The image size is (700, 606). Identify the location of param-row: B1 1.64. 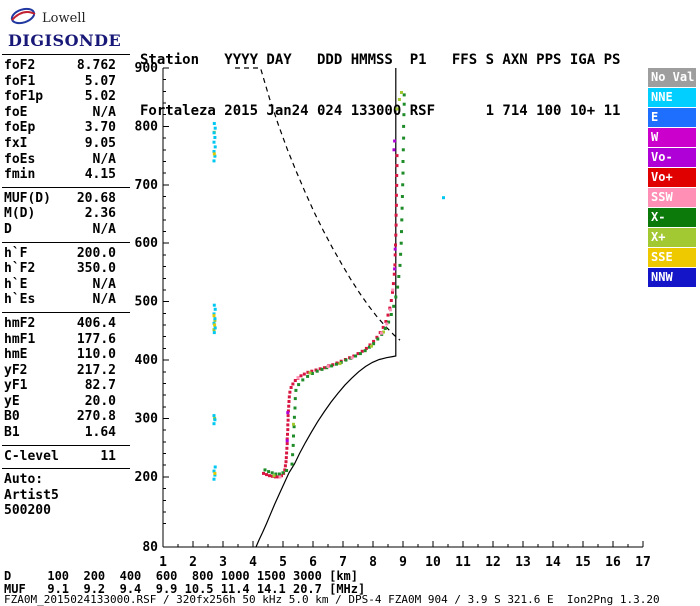
(66, 433).